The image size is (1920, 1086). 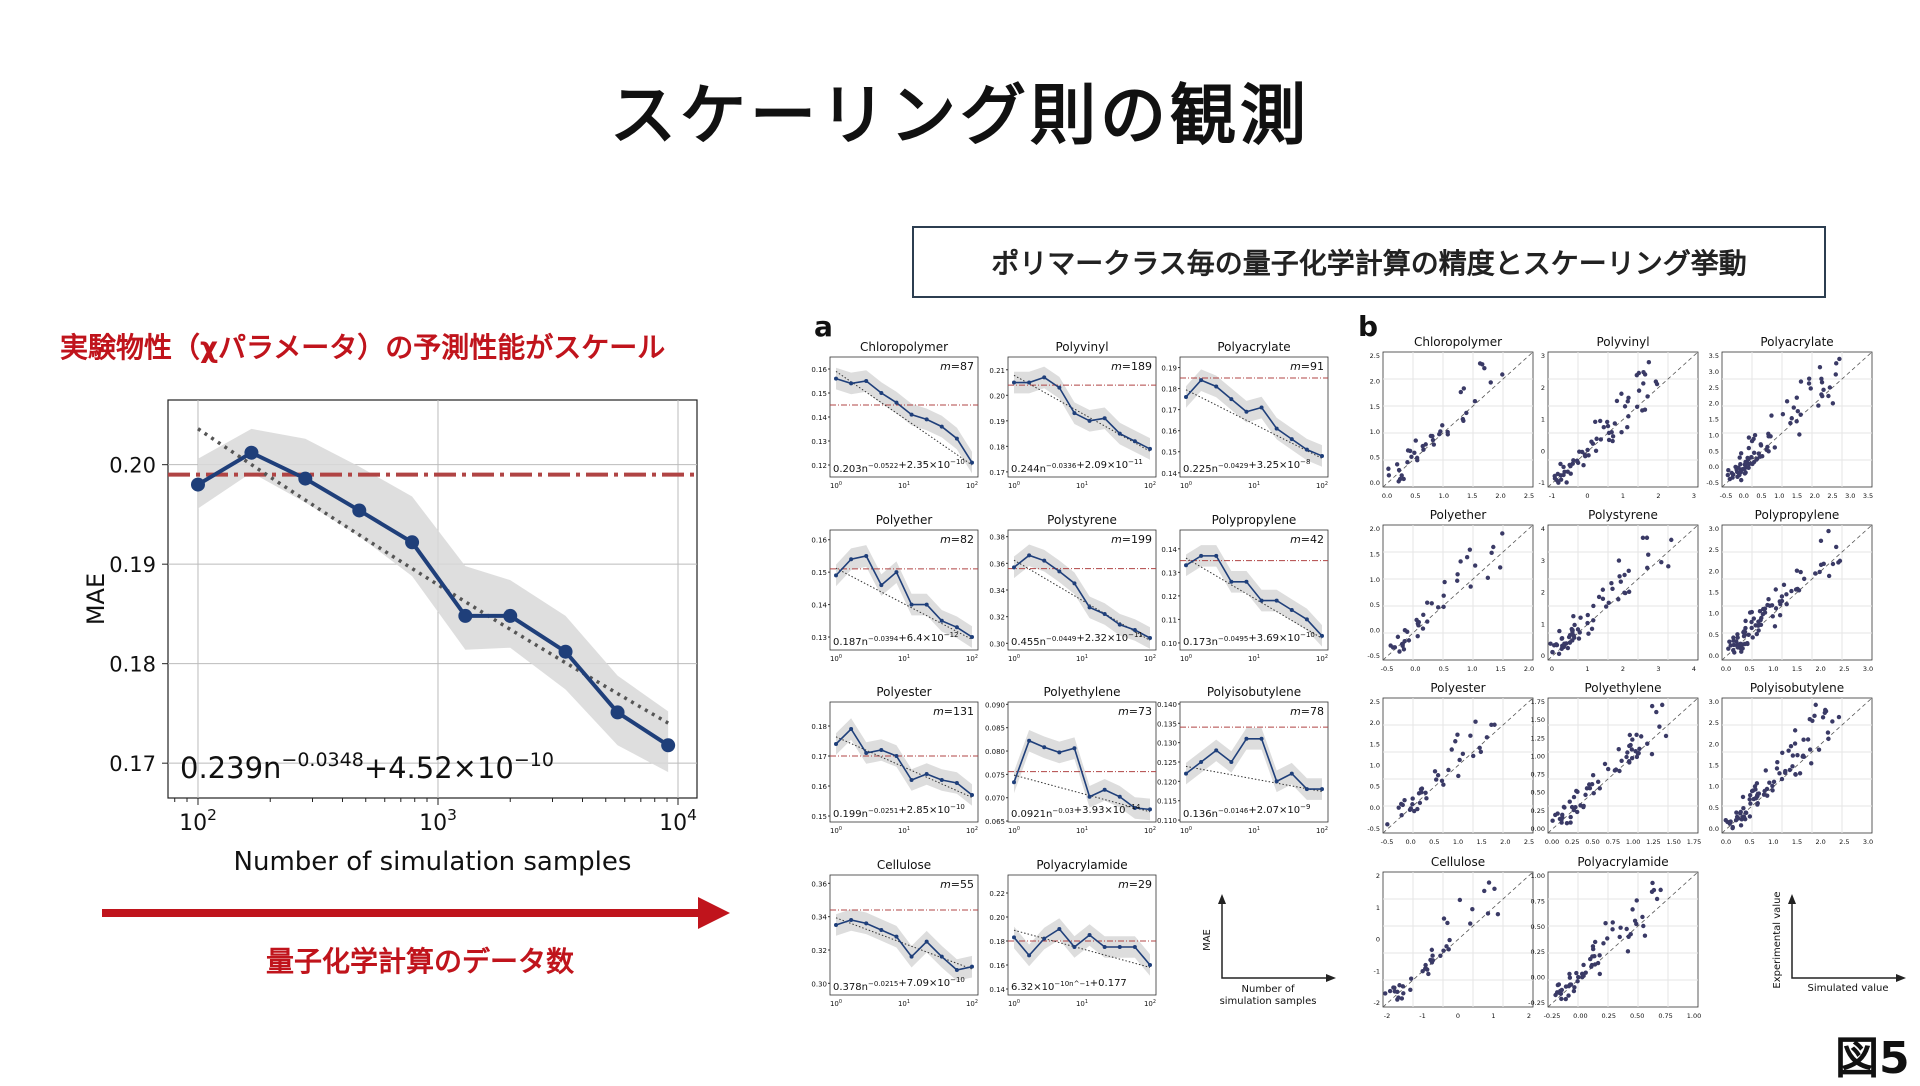 What do you see at coordinates (1538, 952) in the screenshot?
I see `subplot-y-tick: 0.25` at bounding box center [1538, 952].